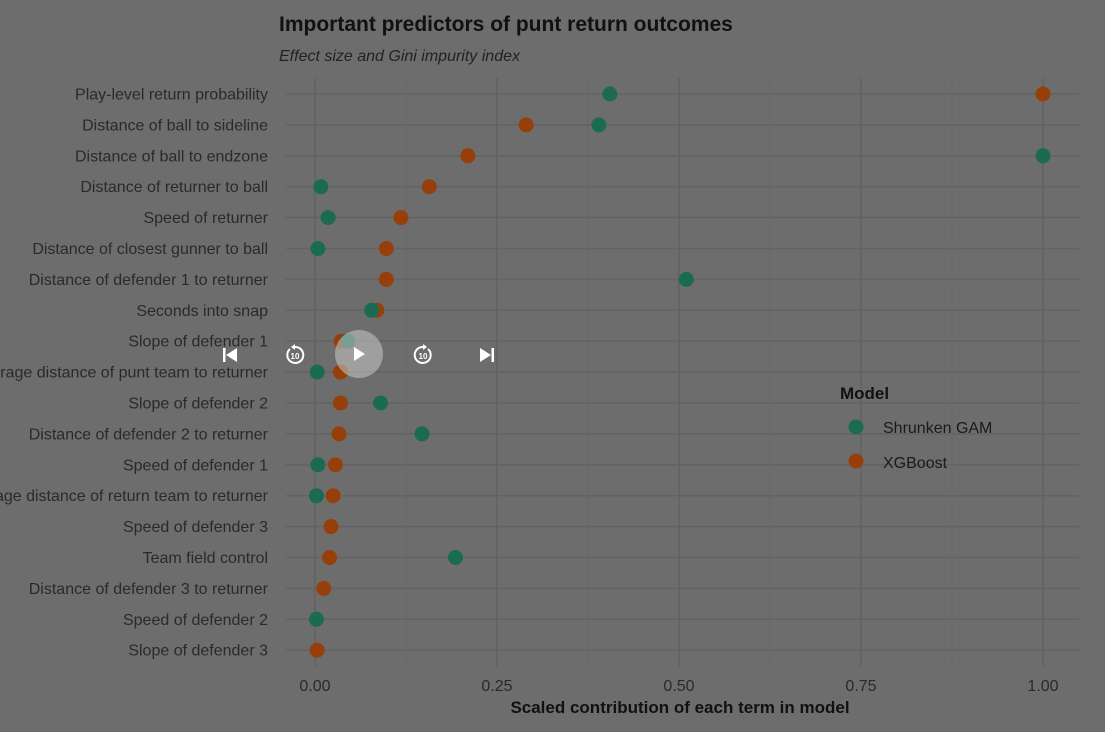 This screenshot has width=1105, height=732. Describe the element at coordinates (205, 218) in the screenshot. I see `y-tick-label: Speed of returner` at that location.